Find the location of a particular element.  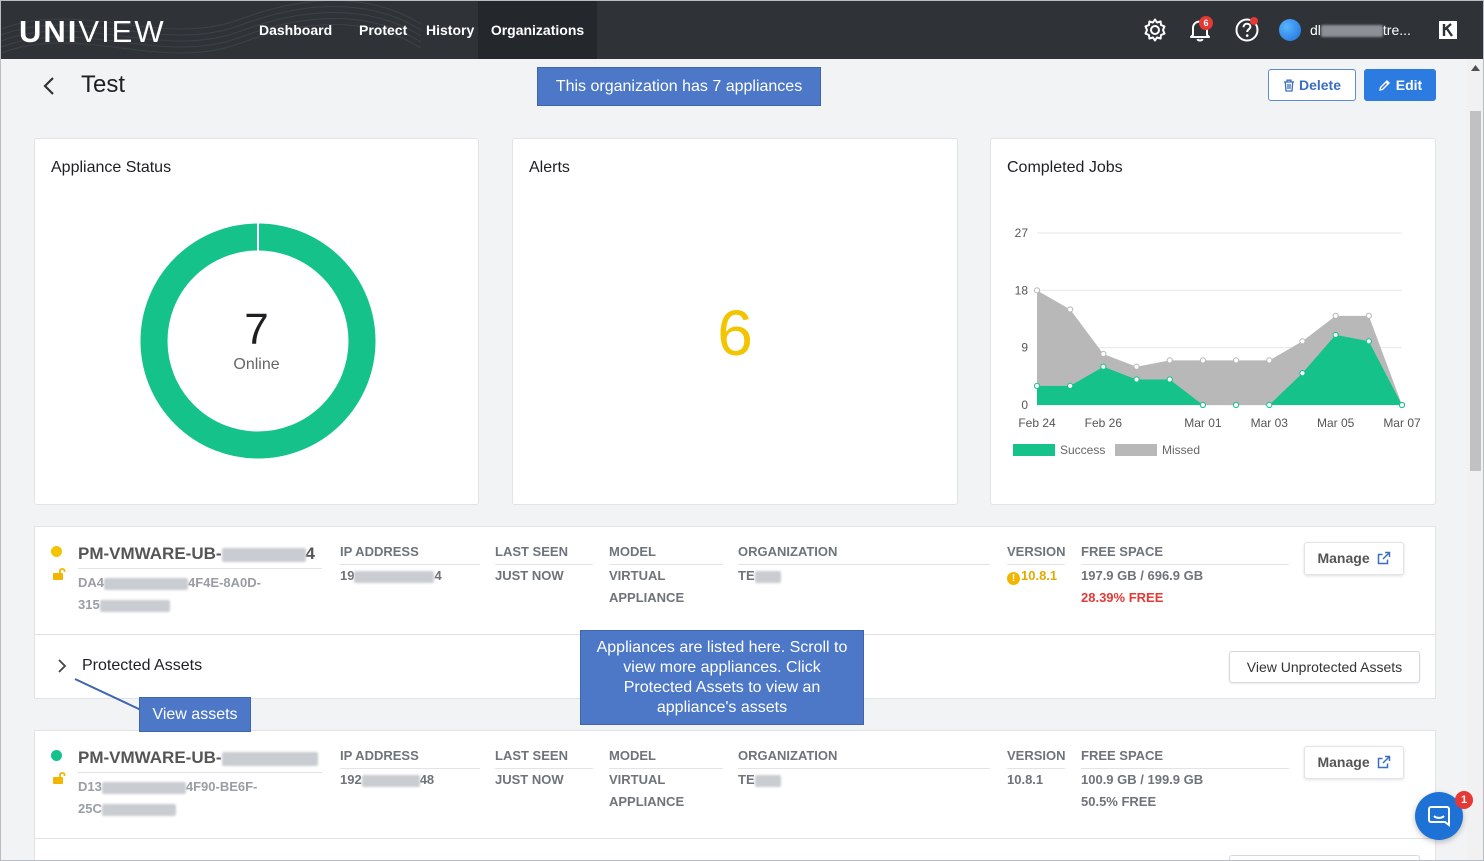

legend-label-missed: Missed is located at coordinates (1181, 450).